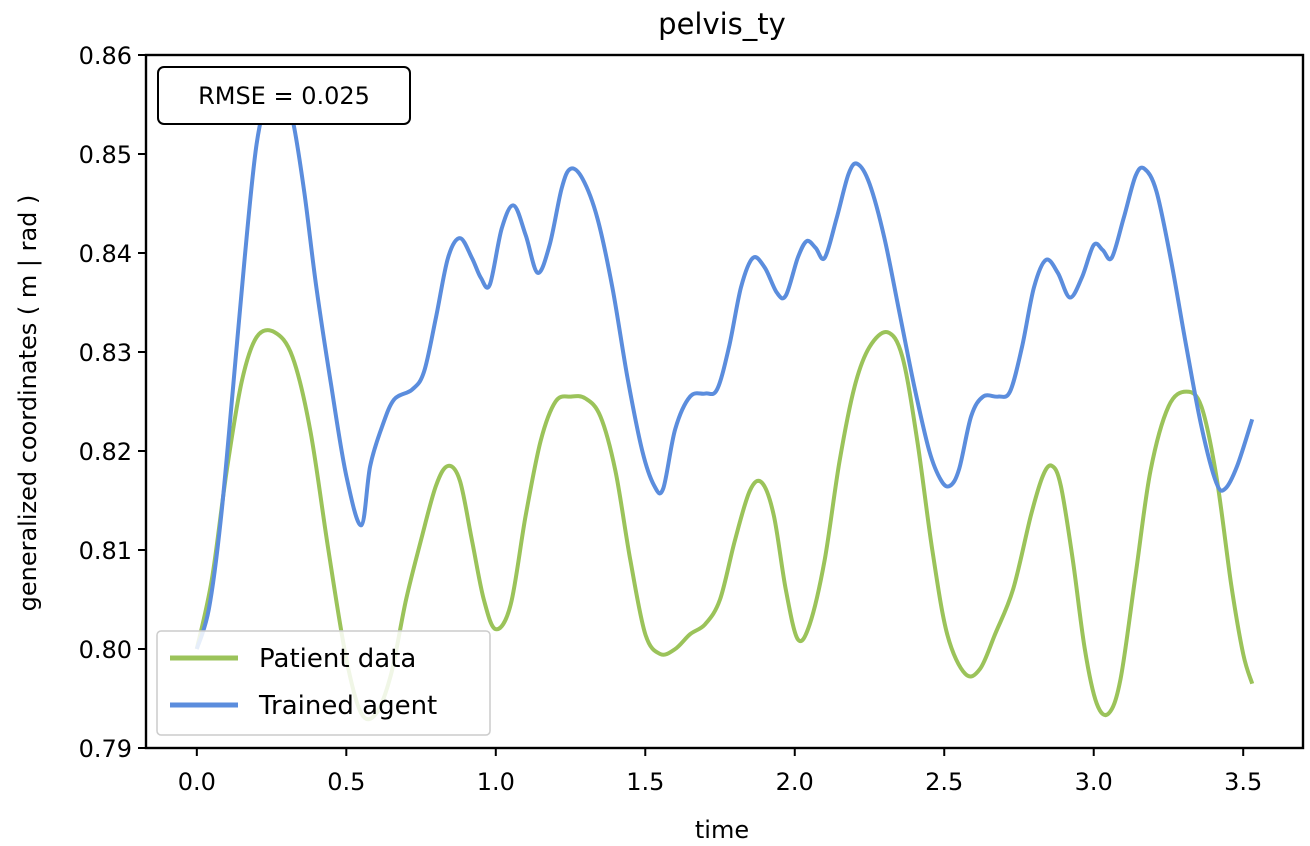 The image size is (1310, 846). What do you see at coordinates (105, 749) in the screenshot?
I see `y-tick-label: 0.79` at bounding box center [105, 749].